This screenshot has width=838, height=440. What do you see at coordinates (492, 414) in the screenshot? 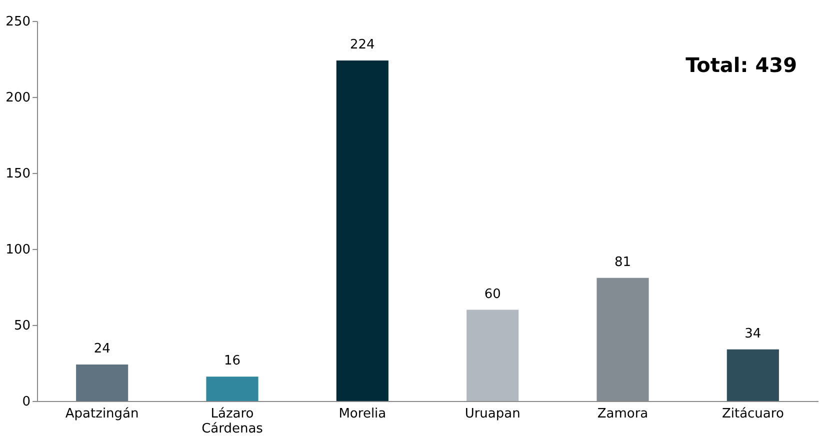
I see `x-tick-label: Uruapan` at bounding box center [492, 414].